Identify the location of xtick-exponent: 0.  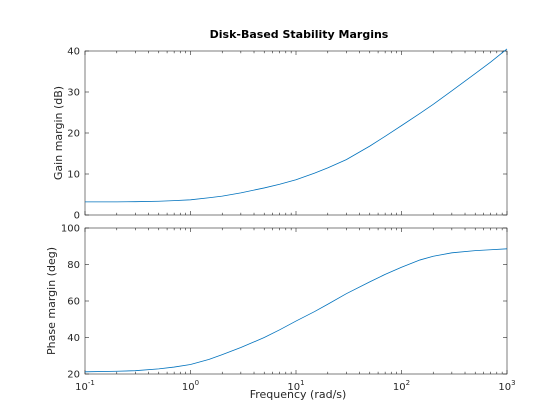
(197, 383).